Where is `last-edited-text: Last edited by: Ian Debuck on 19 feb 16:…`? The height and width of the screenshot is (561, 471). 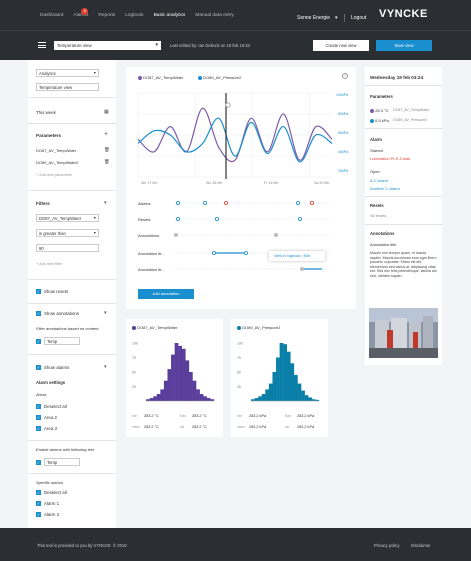
last-edited-text: Last edited by: Ian Debuck on 19 feb 16:… is located at coordinates (210, 45).